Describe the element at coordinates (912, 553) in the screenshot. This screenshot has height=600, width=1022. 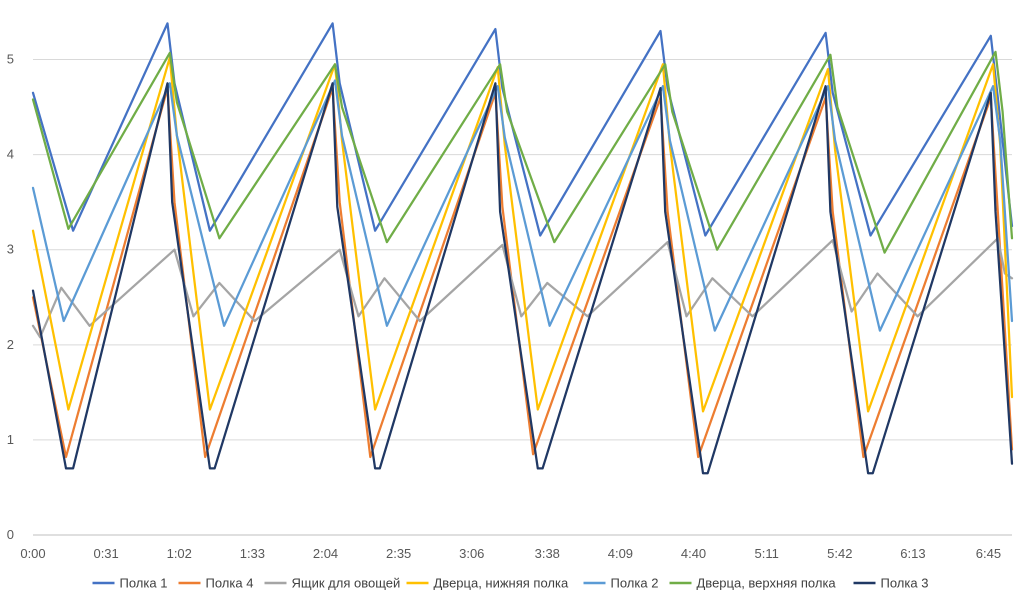
I see `x-tick-label: 6:13` at that location.